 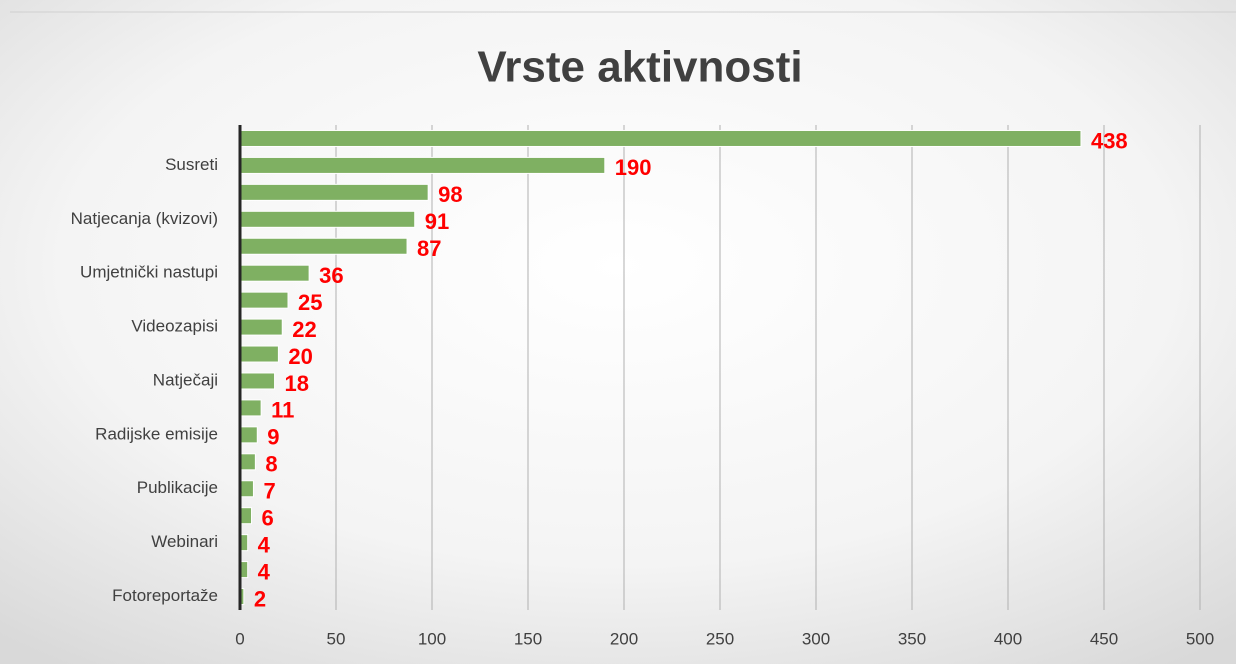 What do you see at coordinates (273, 437) in the screenshot?
I see `value-label: 9` at bounding box center [273, 437].